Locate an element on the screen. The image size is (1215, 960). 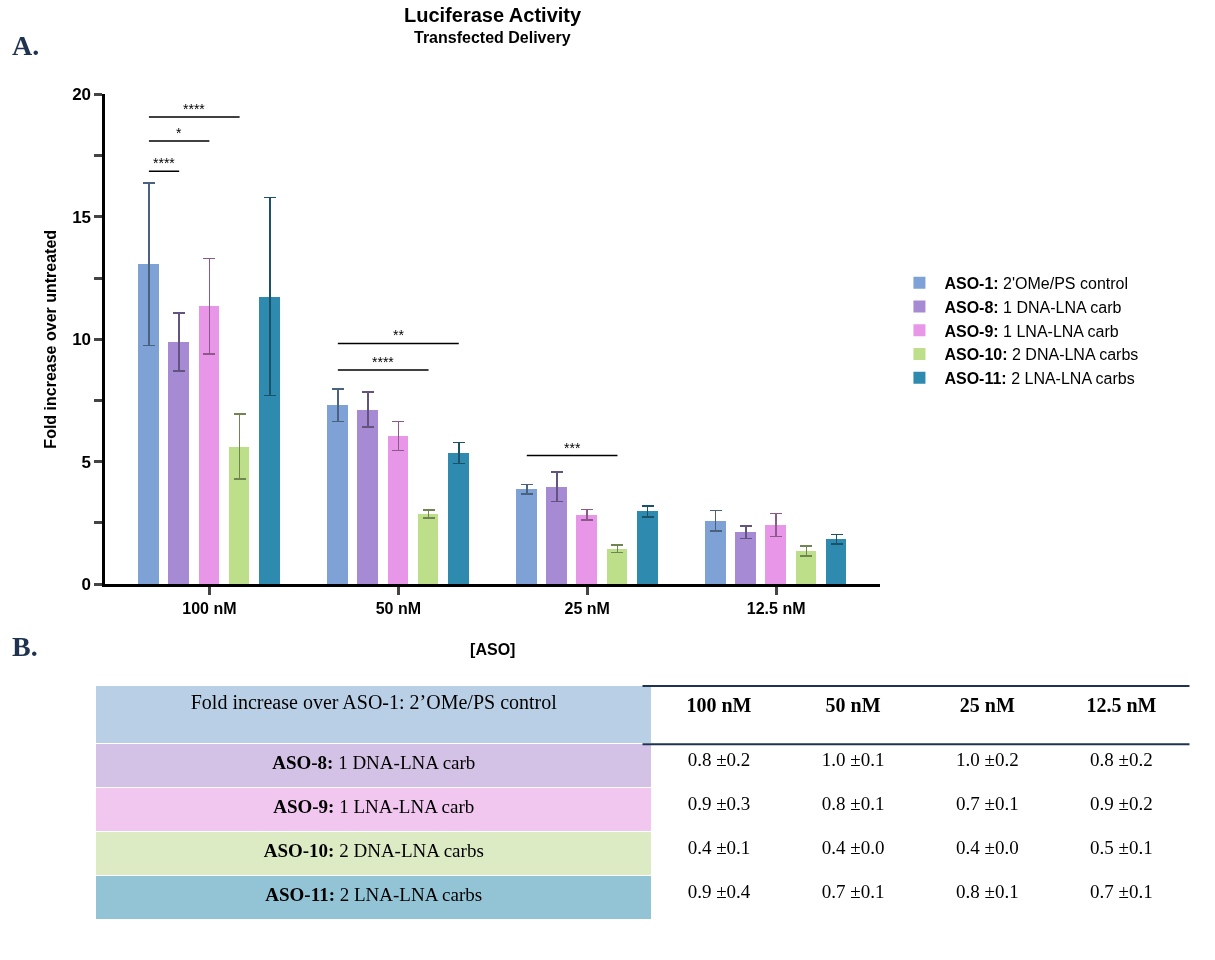
text: 1.0 ±0.1 is located at coordinates (853, 760).